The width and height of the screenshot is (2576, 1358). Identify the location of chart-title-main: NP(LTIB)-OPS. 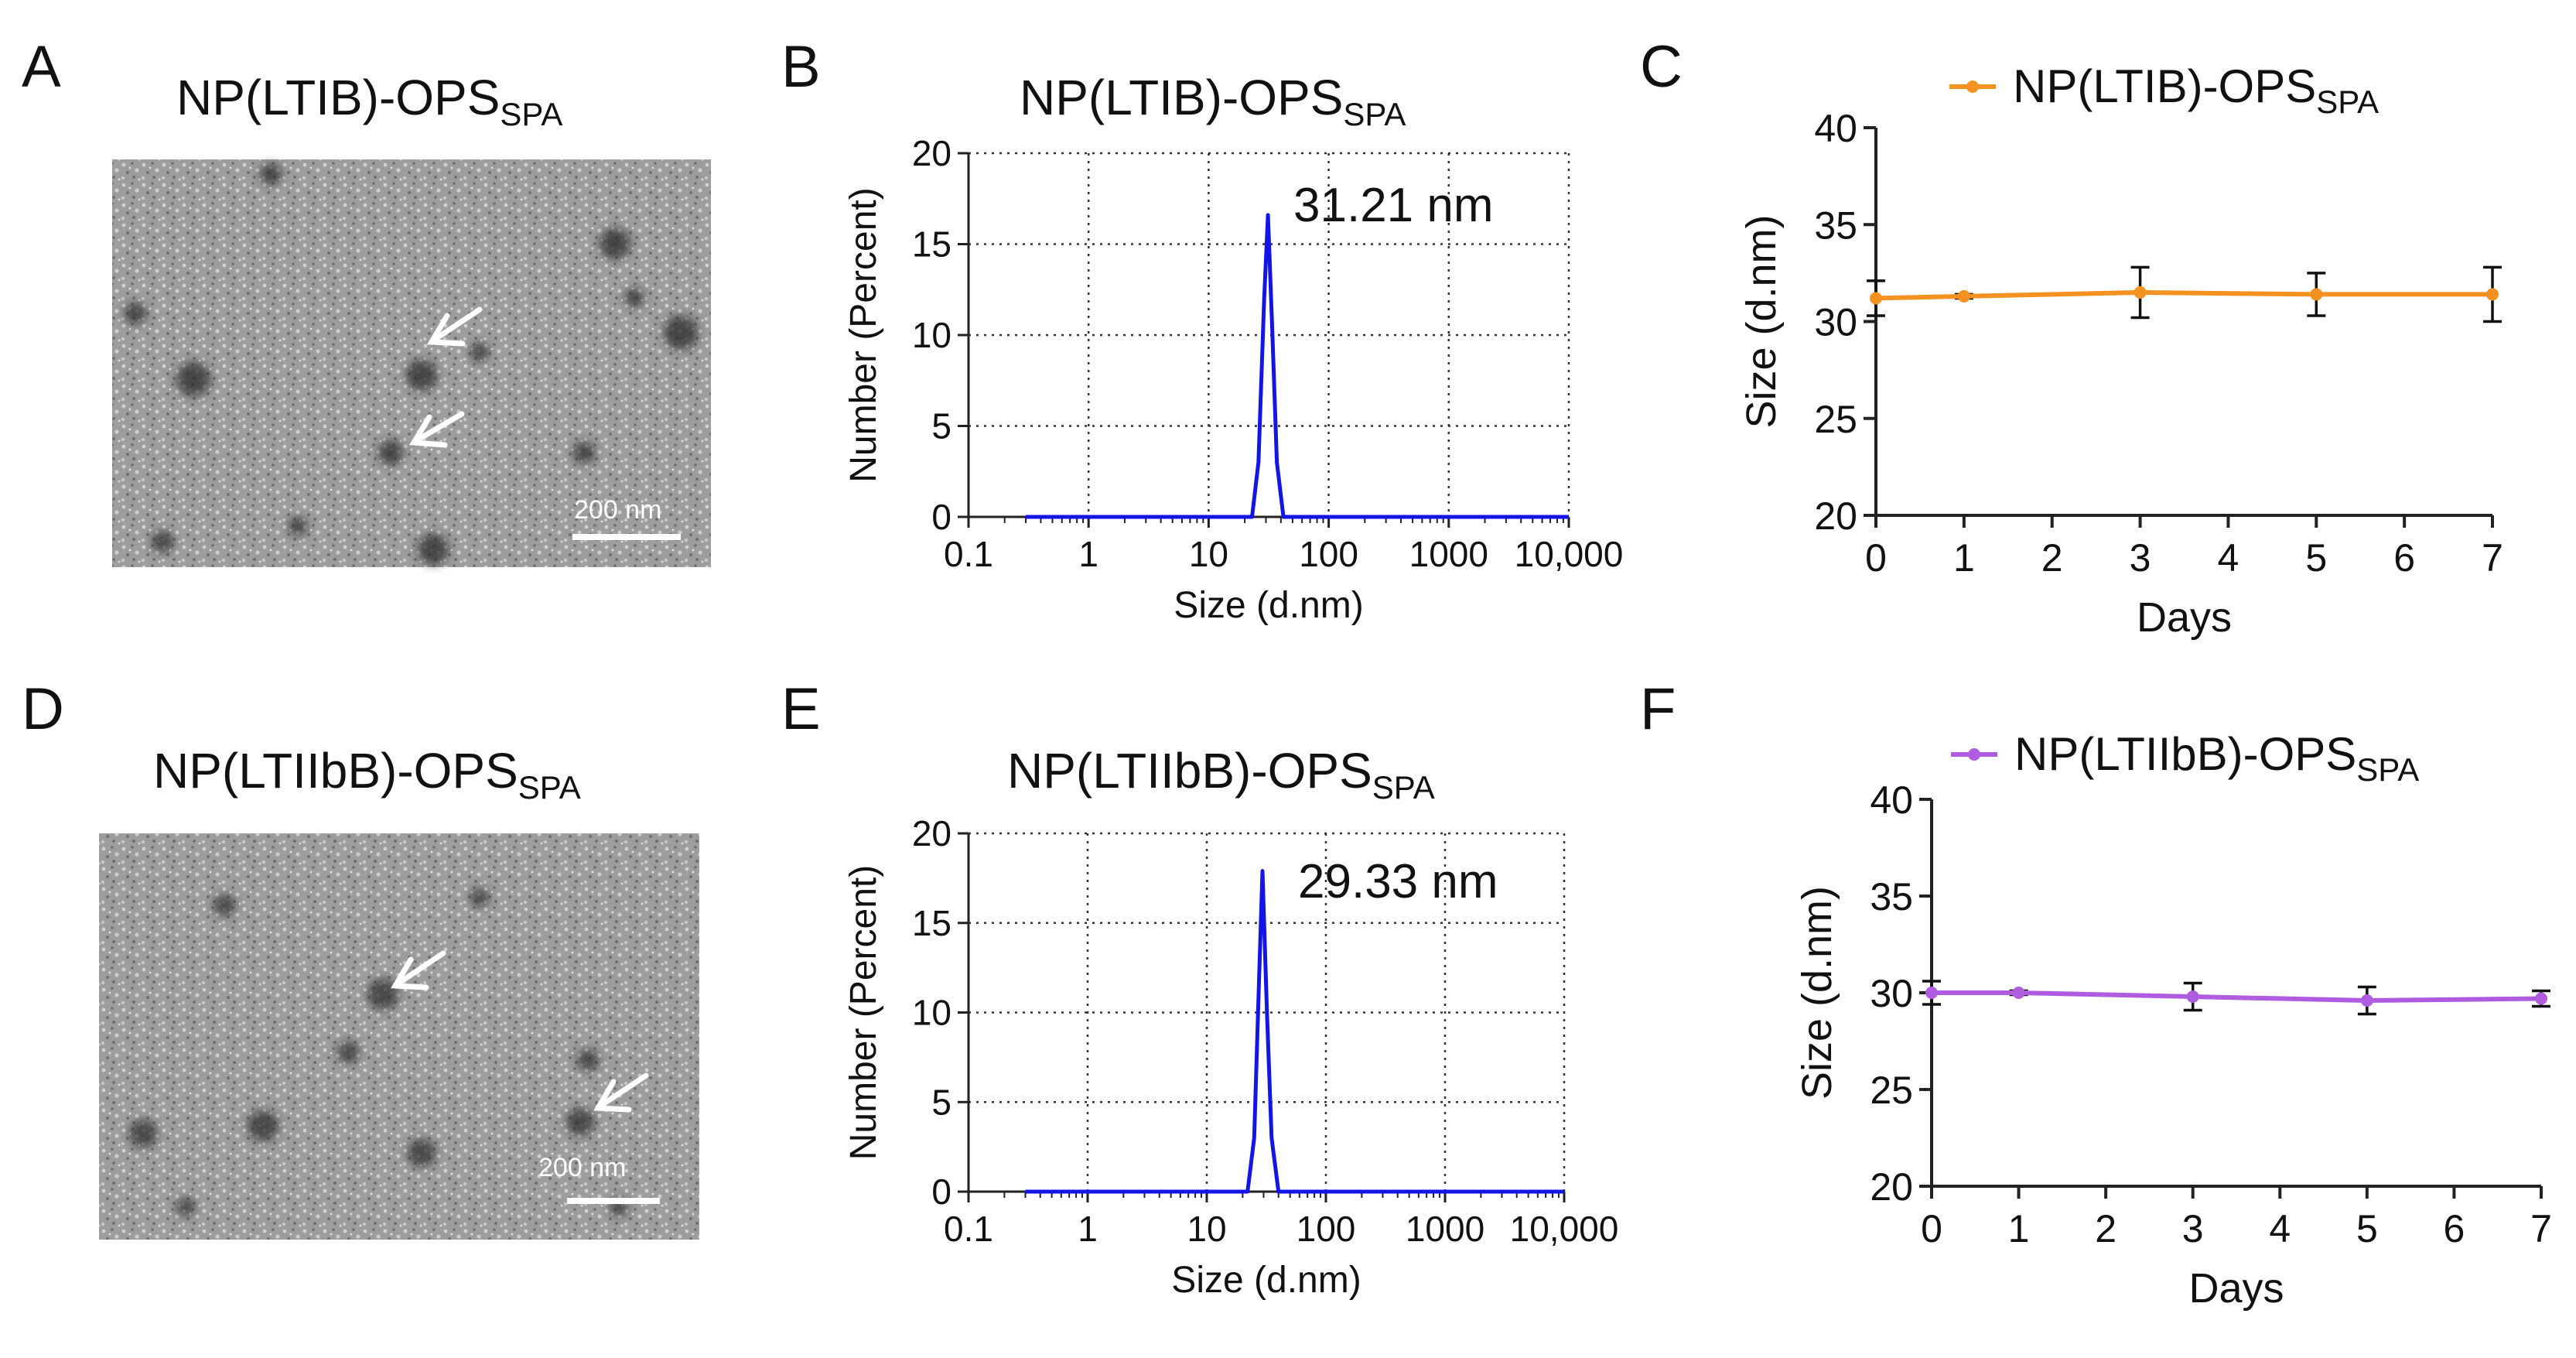
(1181, 98).